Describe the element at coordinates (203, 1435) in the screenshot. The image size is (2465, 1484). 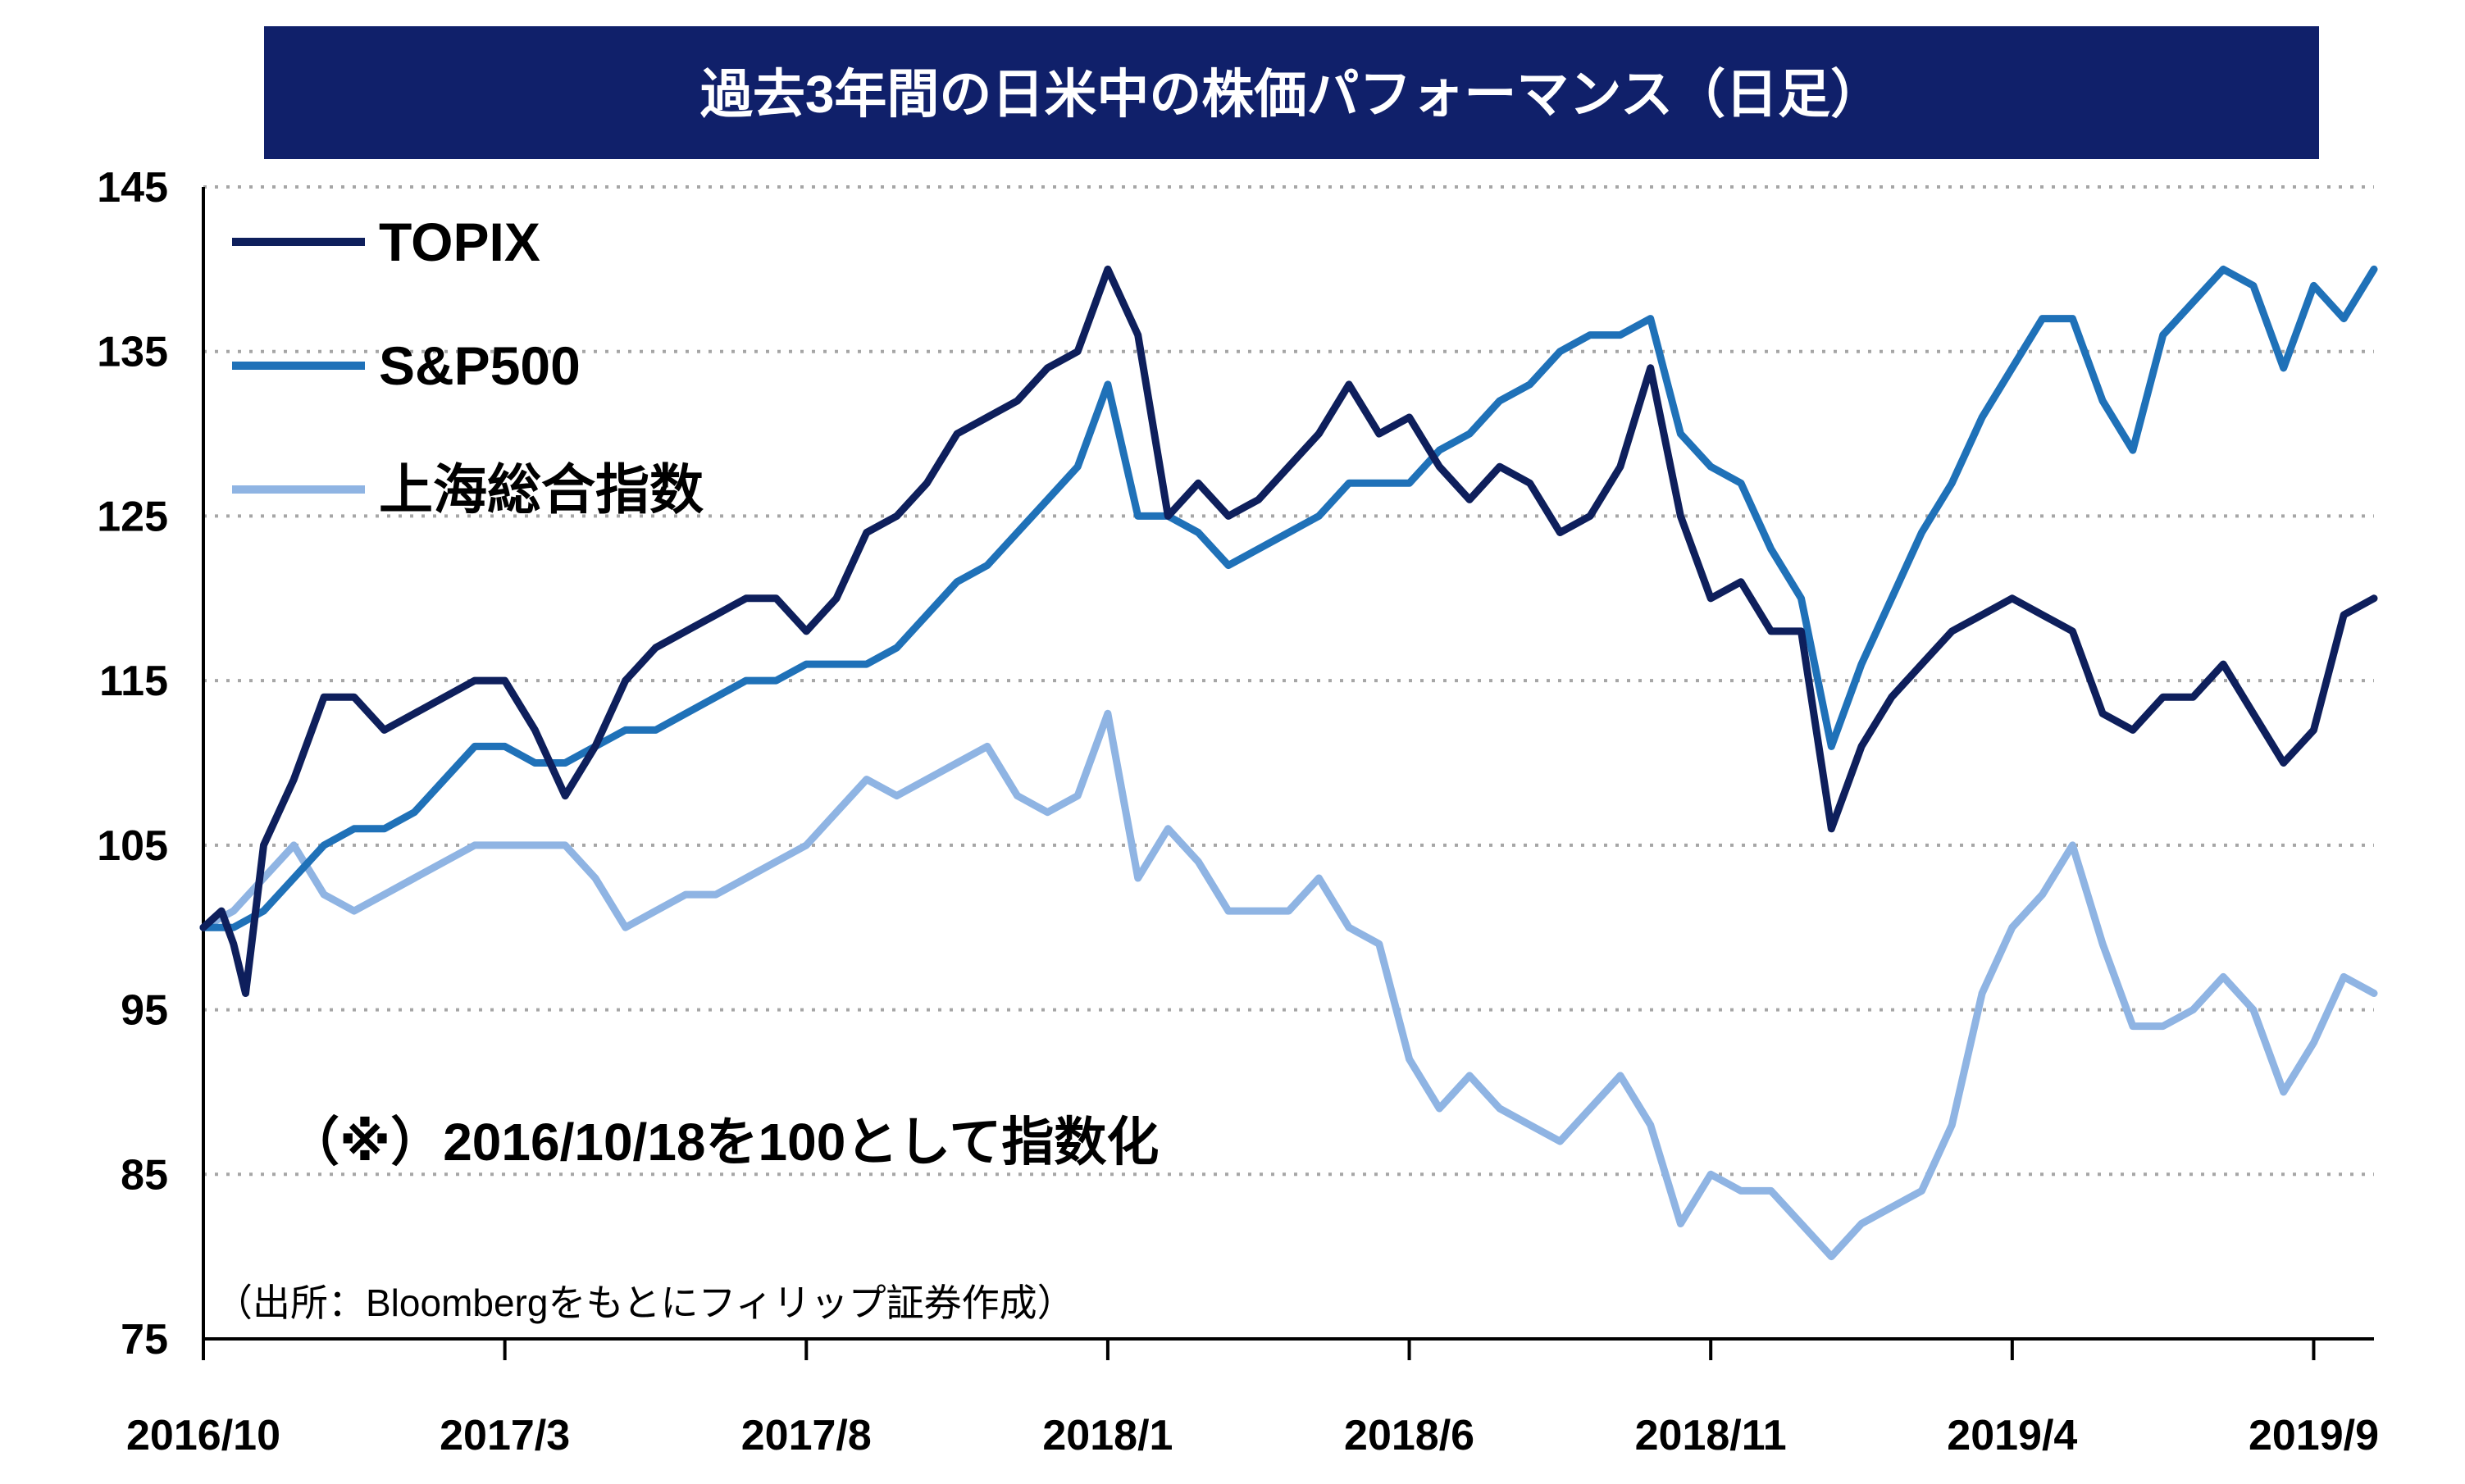
I see `x-tick-label: 2016/10` at that location.